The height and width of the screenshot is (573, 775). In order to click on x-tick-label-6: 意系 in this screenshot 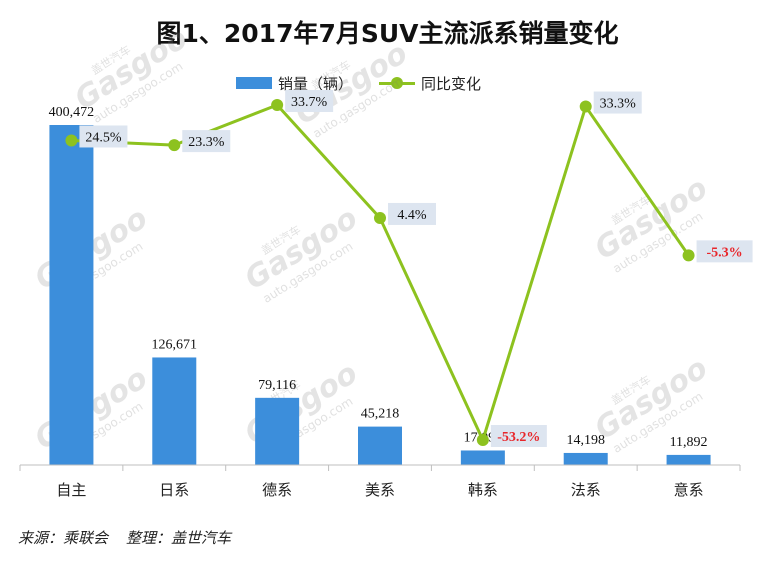, I will do `click(689, 490)`.